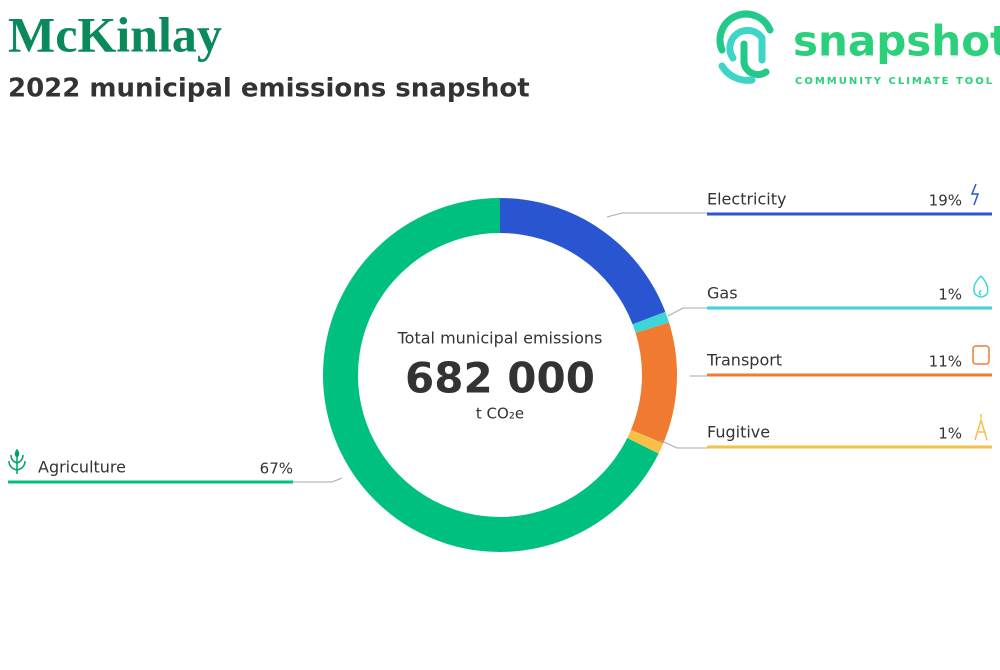 The image size is (1000, 670). What do you see at coordinates (745, 47) in the screenshot?
I see `logo-icon` at bounding box center [745, 47].